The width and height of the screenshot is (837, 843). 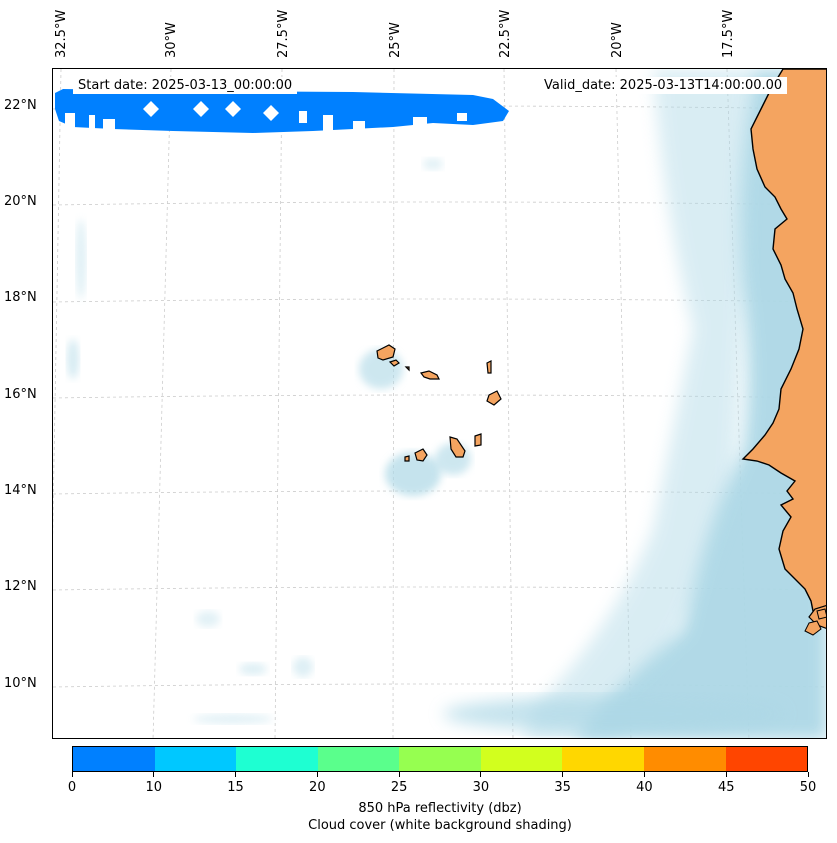 I want to click on valid-date-label: Valid_date: 2025-03-13T14:00:00.00, so click(x=663, y=85).